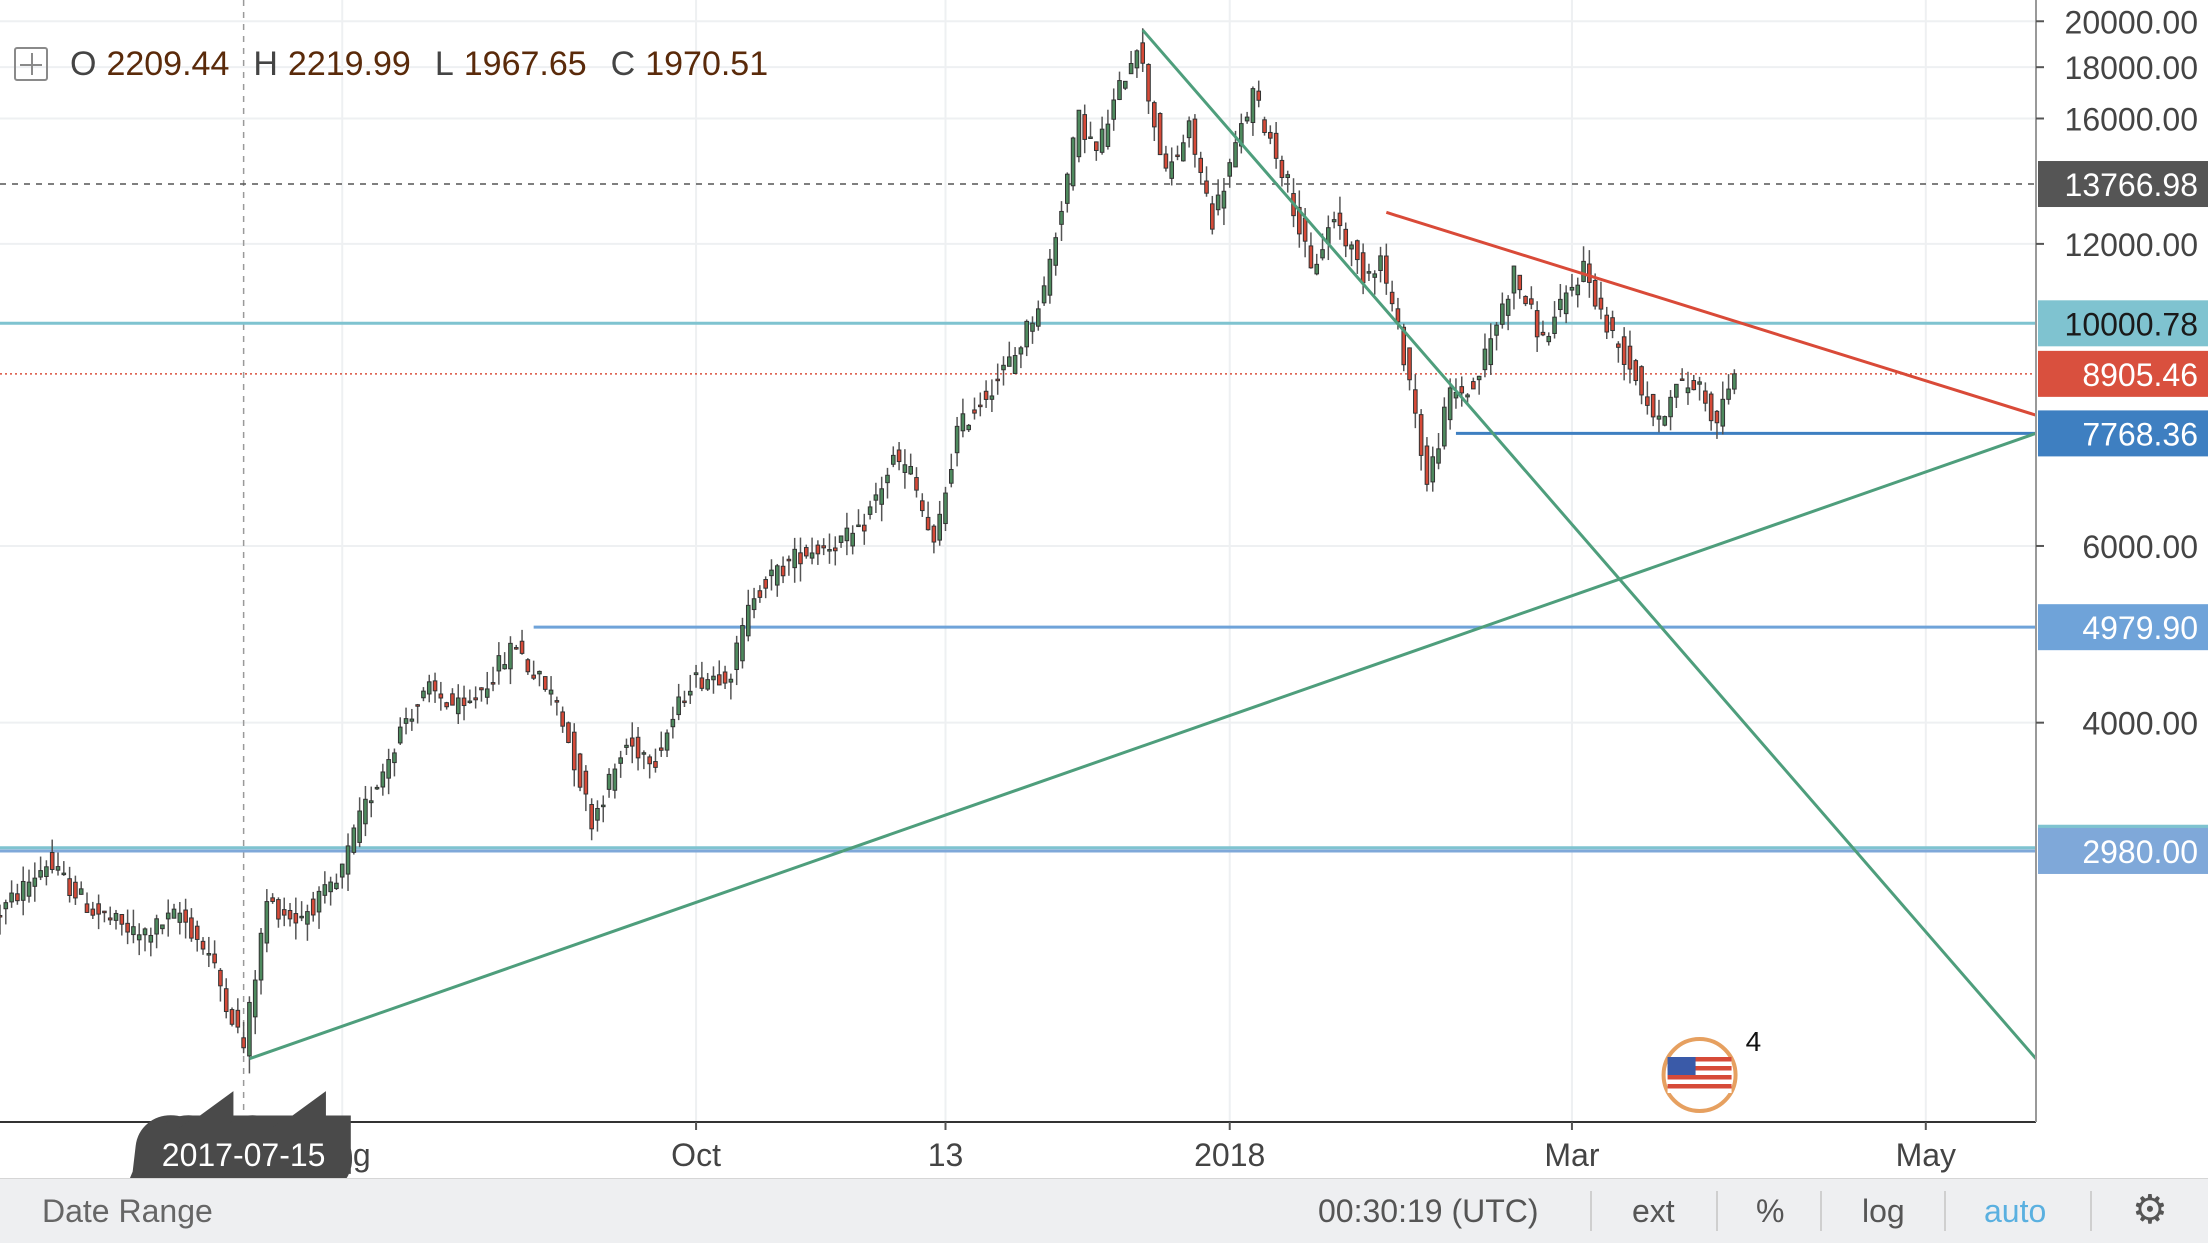 The width and height of the screenshot is (2208, 1243). I want to click on log-button: log, so click(1883, 1211).